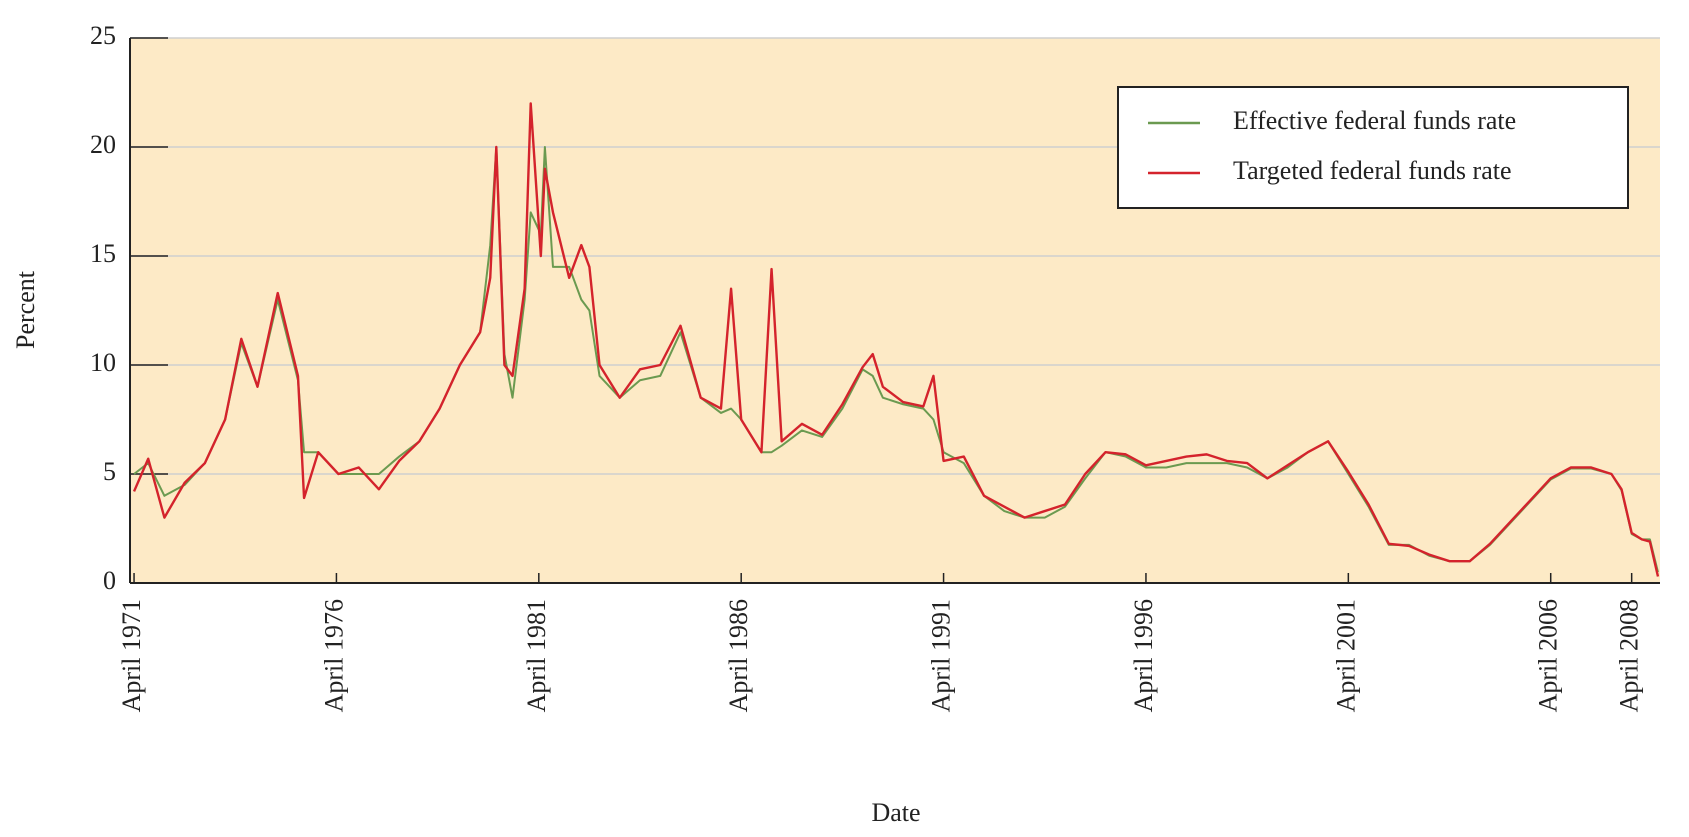 The width and height of the screenshot is (1689, 837). Describe the element at coordinates (1373, 147) in the screenshot. I see `legend-box` at that location.